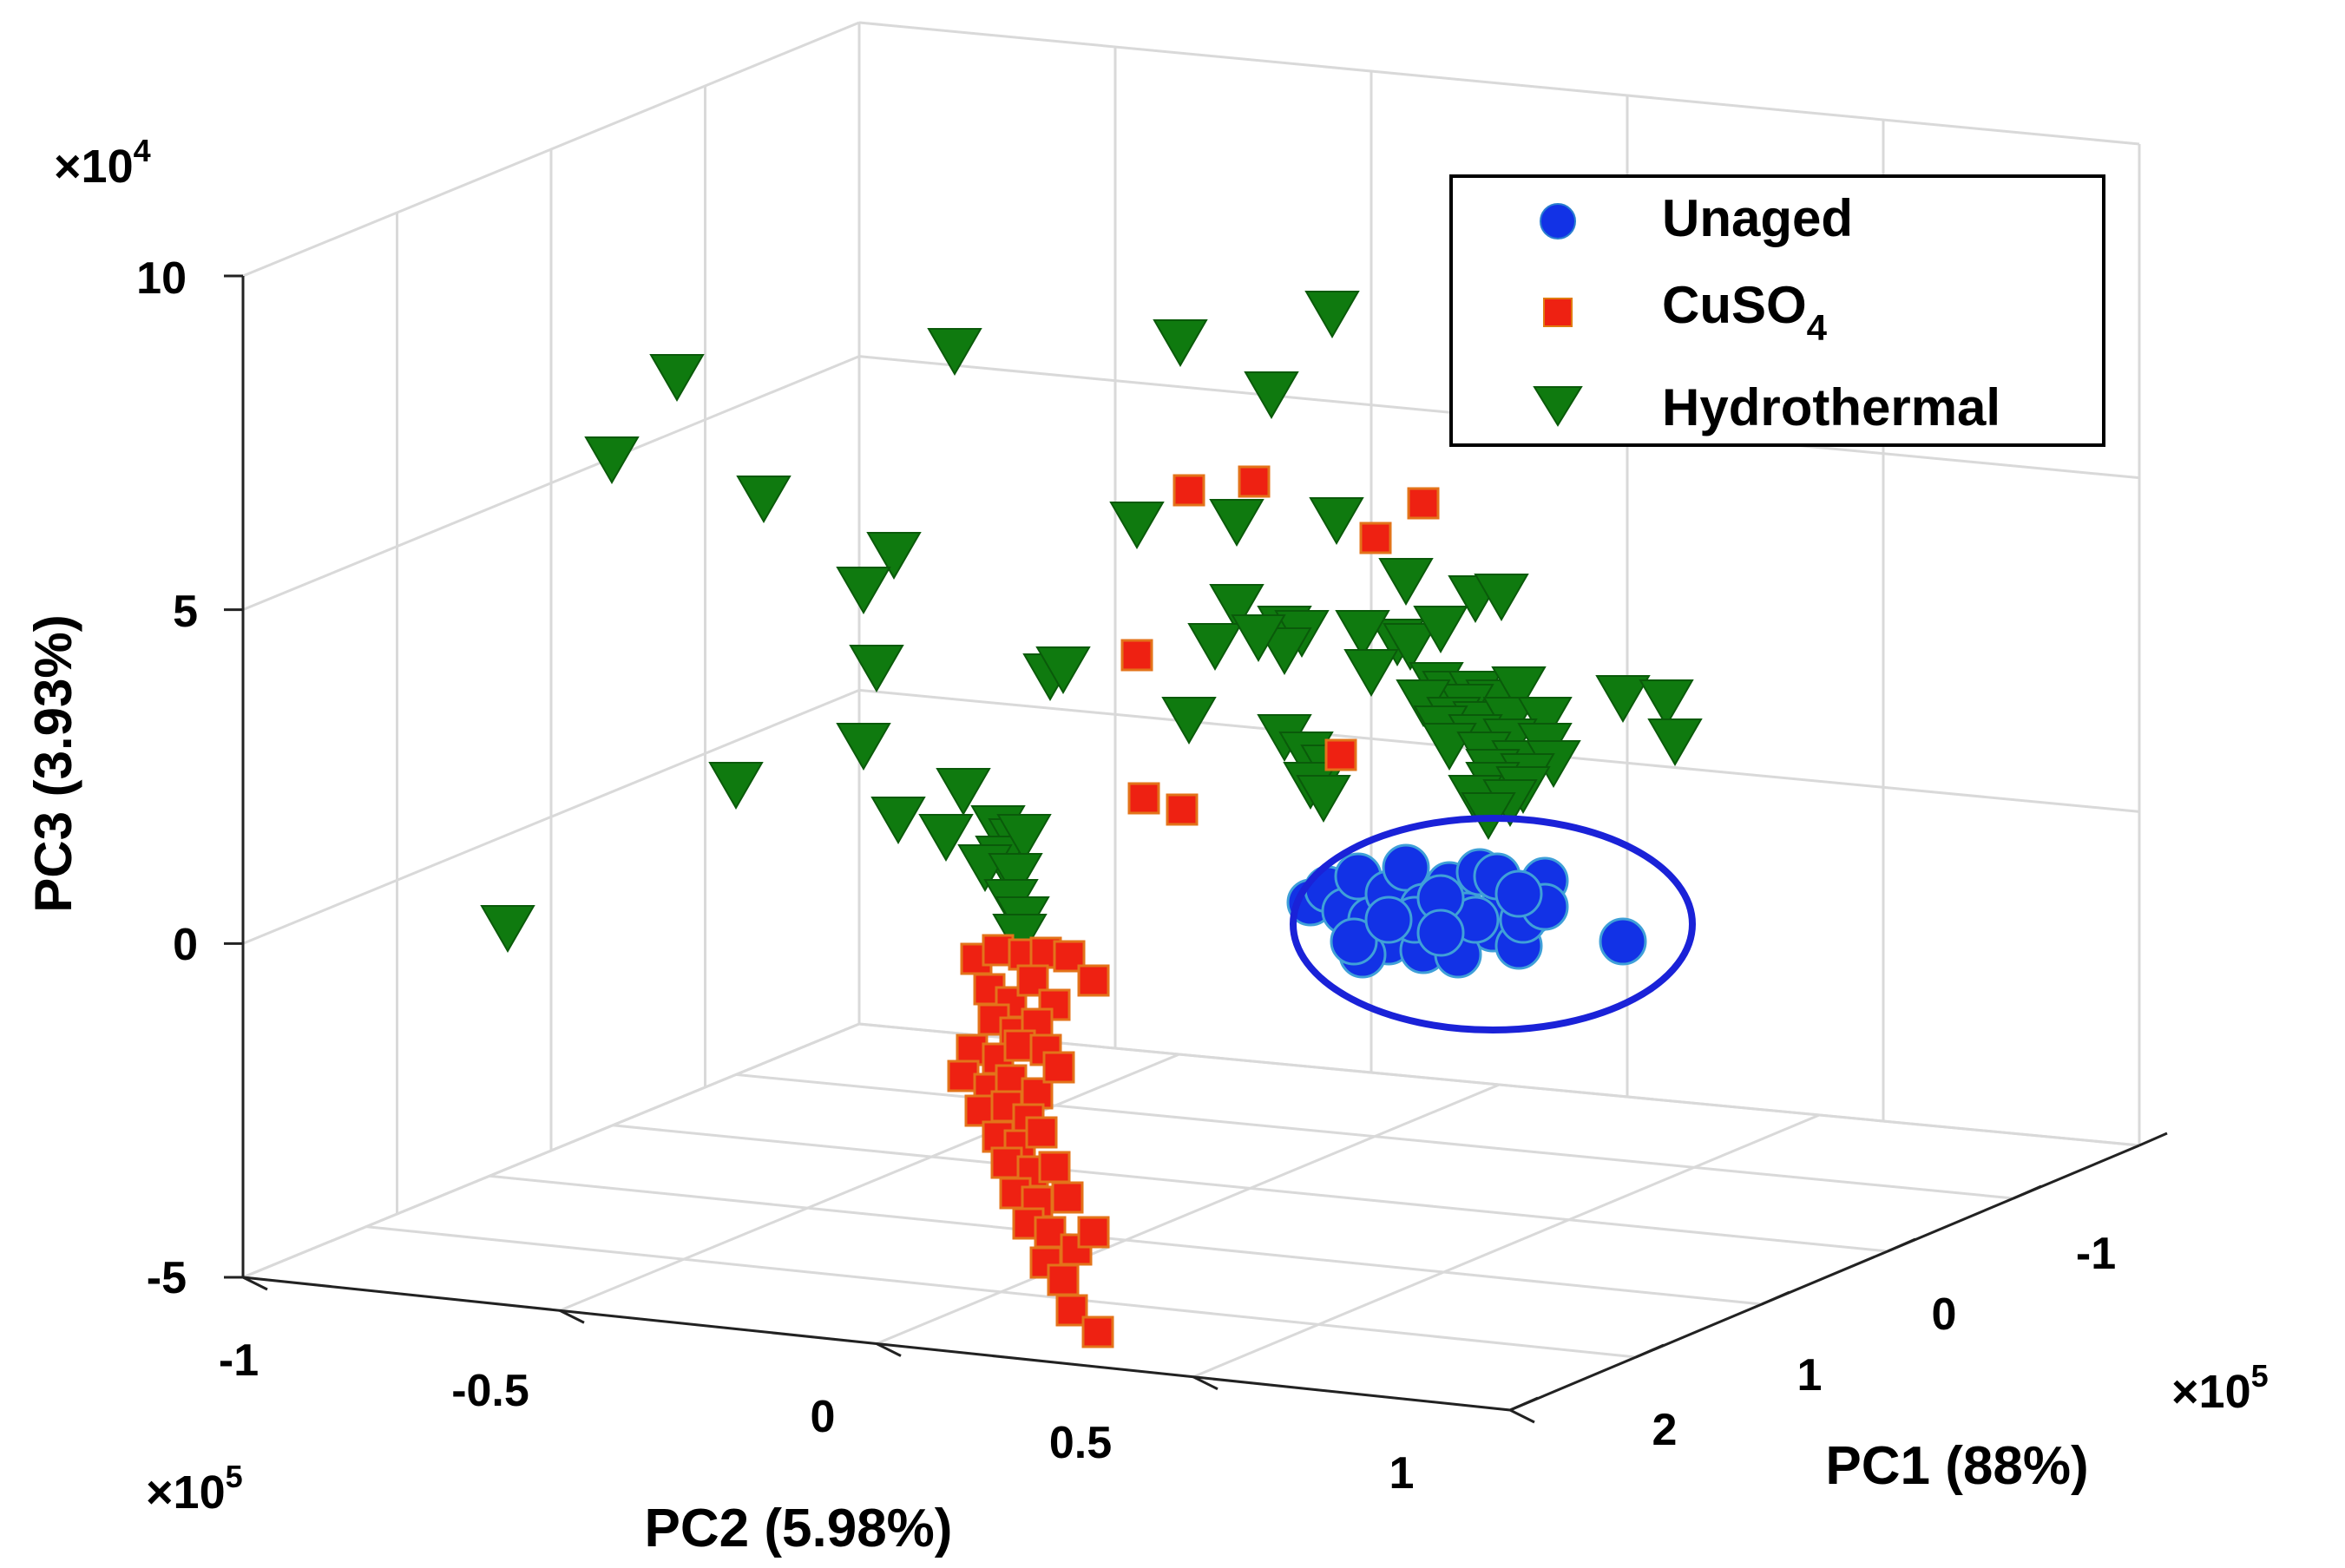  What do you see at coordinates (53, 763) in the screenshot?
I see `z-axis-label: PC3 (3.93%)` at bounding box center [53, 763].